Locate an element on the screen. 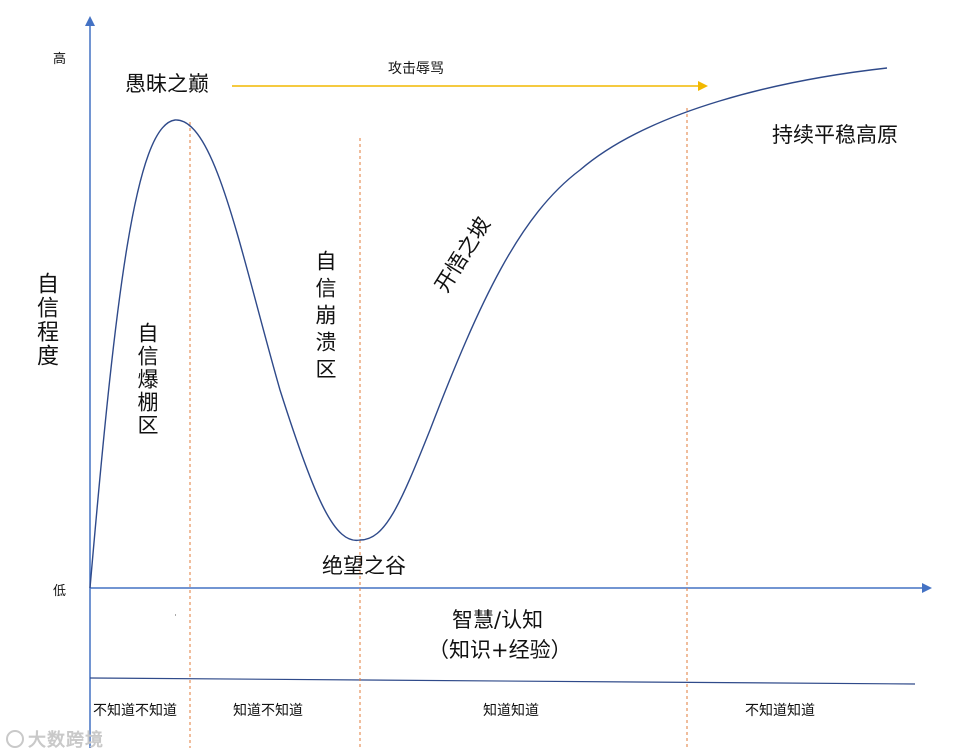  watermark-icon is located at coordinates (15, 739).